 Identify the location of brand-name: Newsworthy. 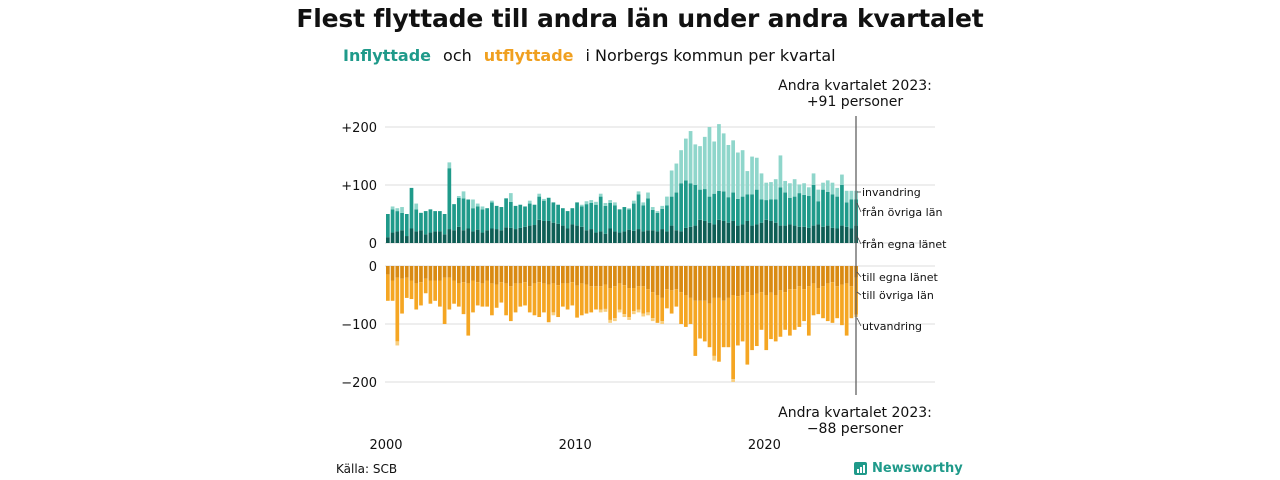
(917, 468).